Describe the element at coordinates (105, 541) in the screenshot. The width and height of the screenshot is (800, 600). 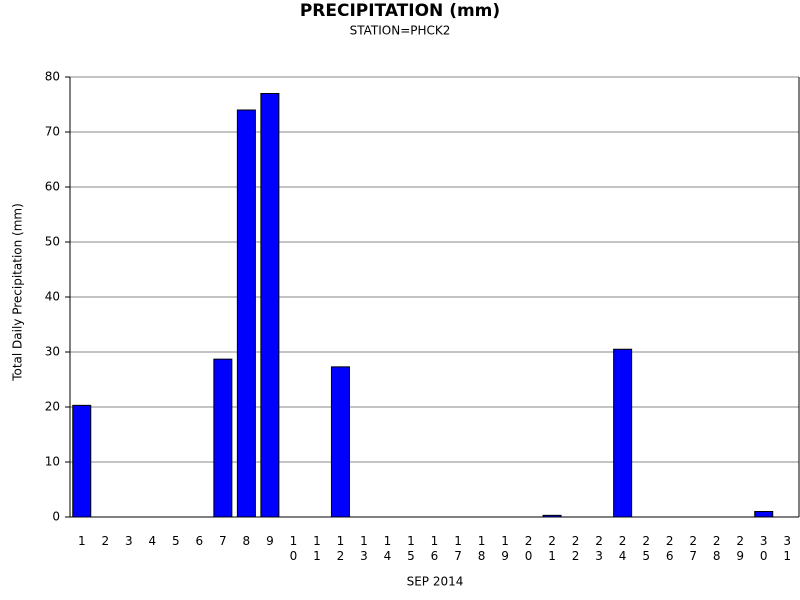
I see `x-tick-label: 2` at that location.